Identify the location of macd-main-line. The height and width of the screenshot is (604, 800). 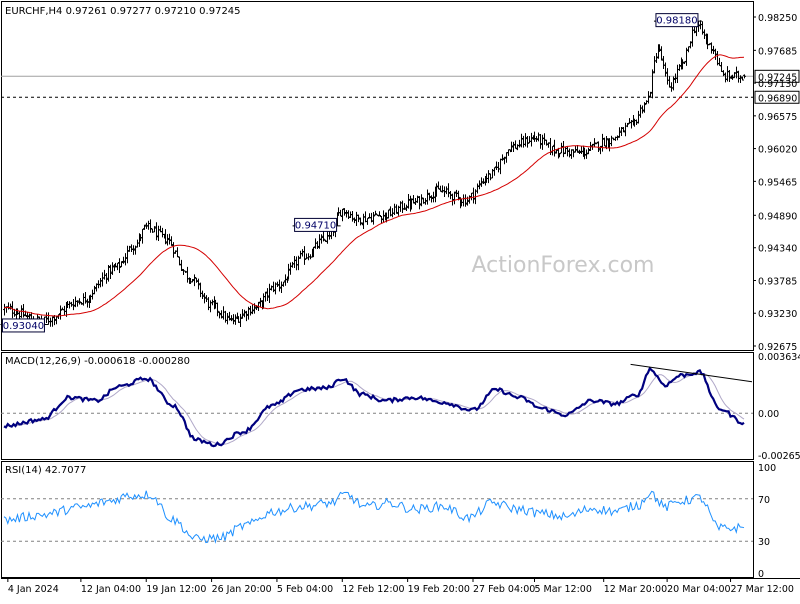
(374, 407).